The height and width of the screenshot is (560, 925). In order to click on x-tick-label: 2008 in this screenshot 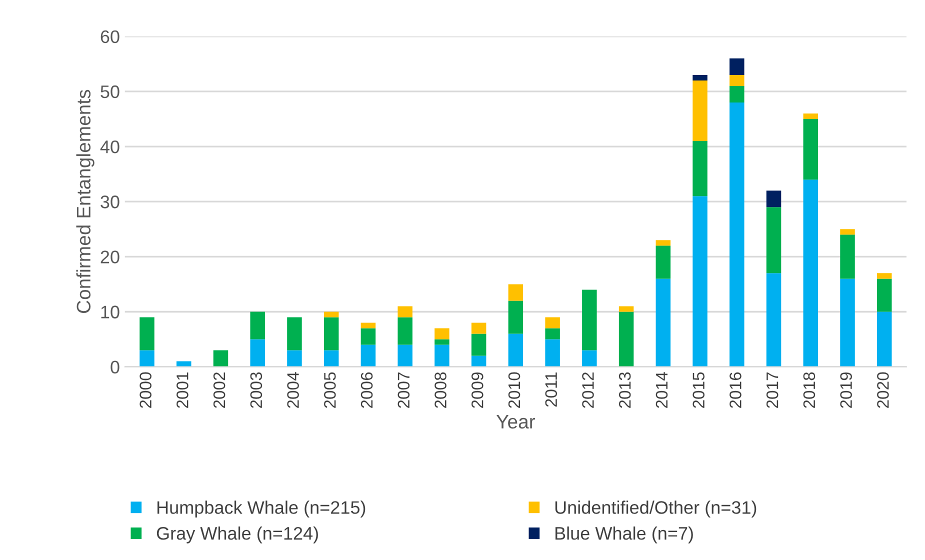, I will do `click(440, 390)`.